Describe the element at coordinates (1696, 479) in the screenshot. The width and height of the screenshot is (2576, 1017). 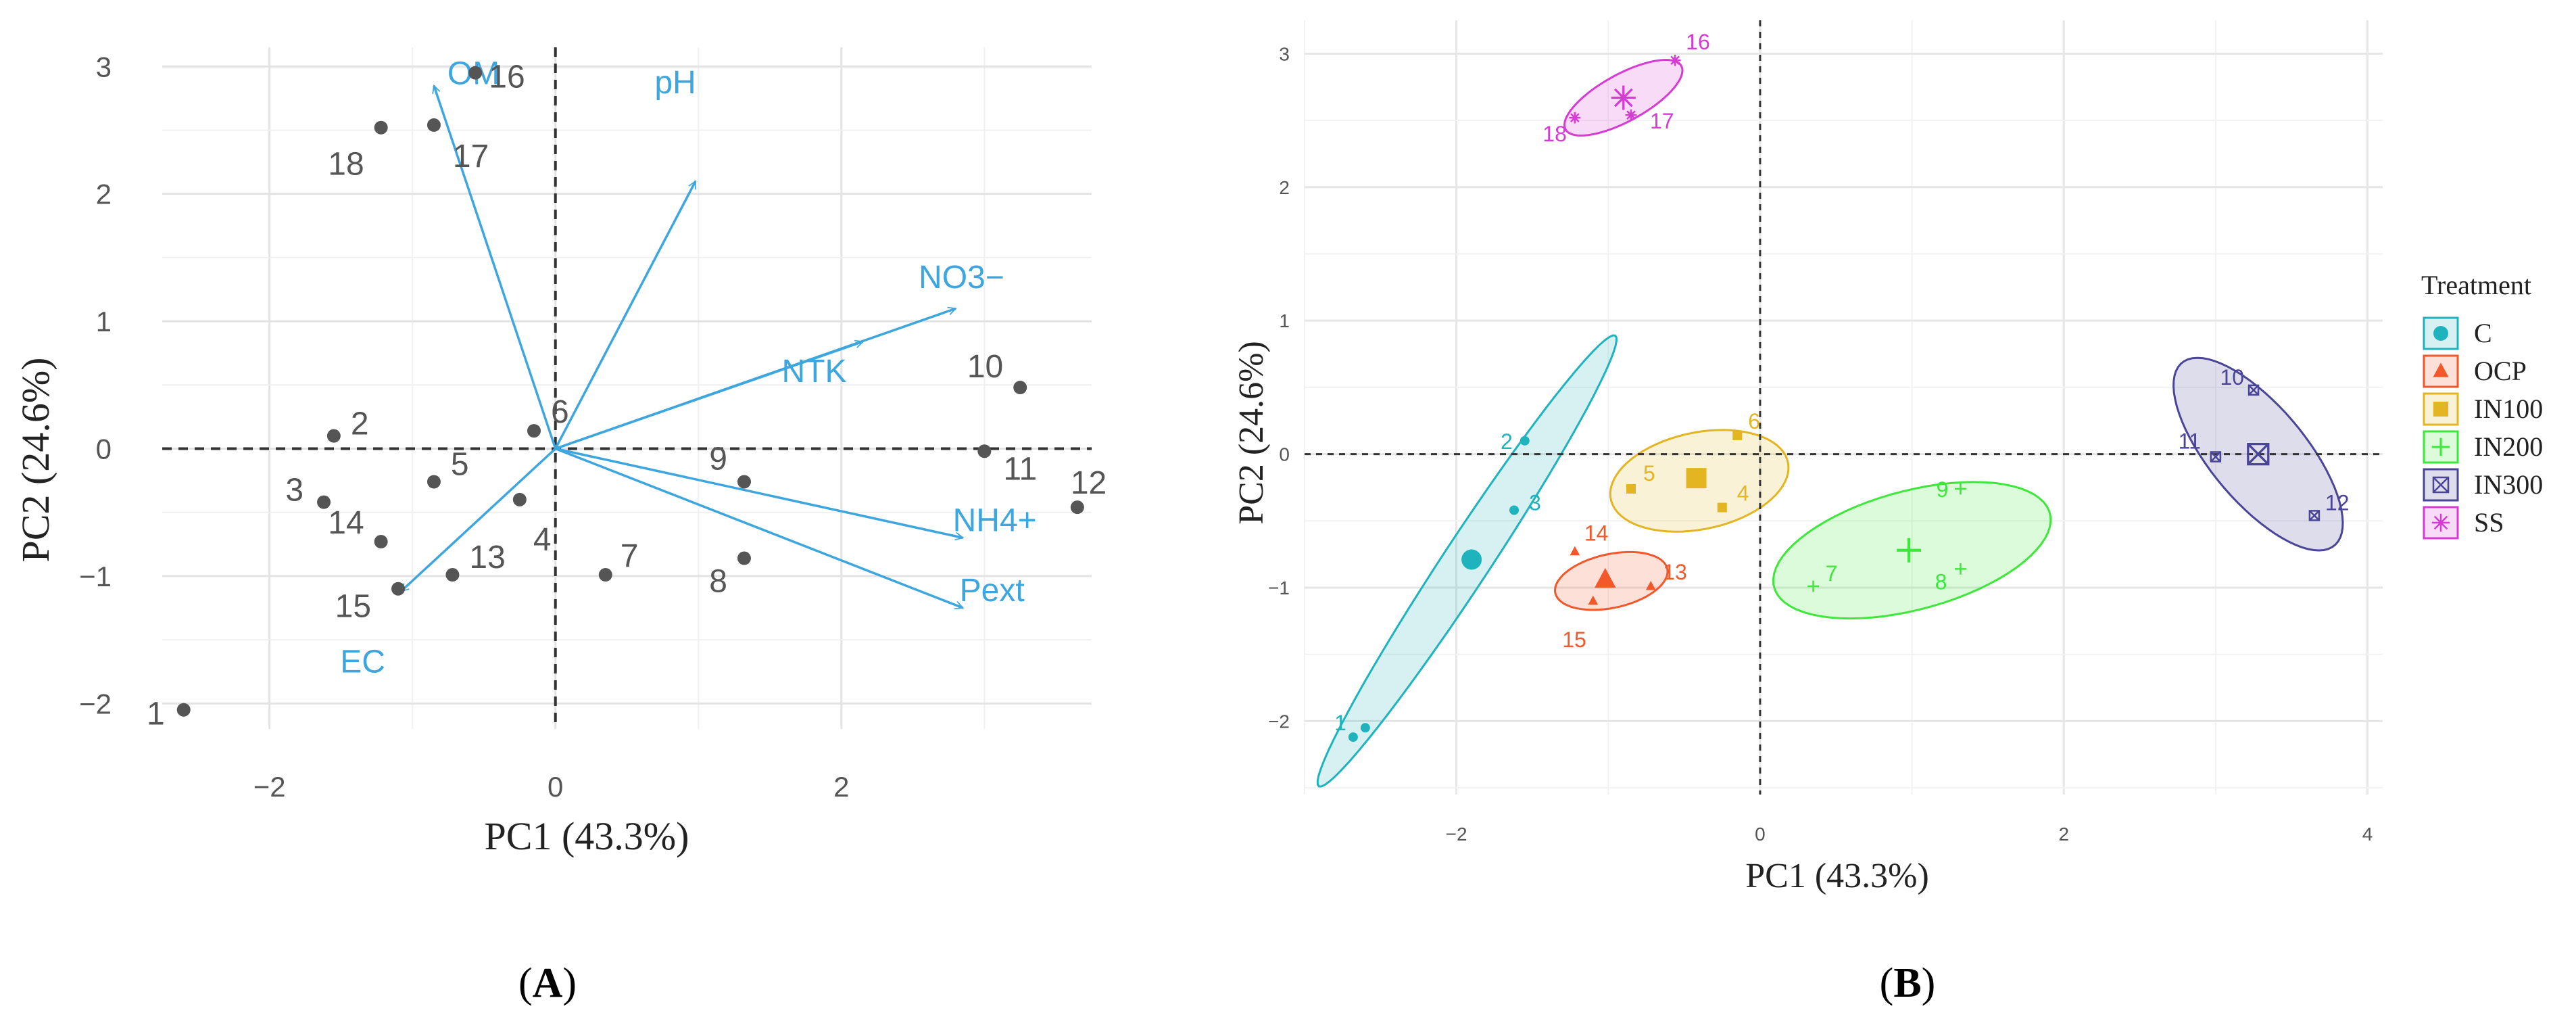
I see `centroid-in100` at that location.